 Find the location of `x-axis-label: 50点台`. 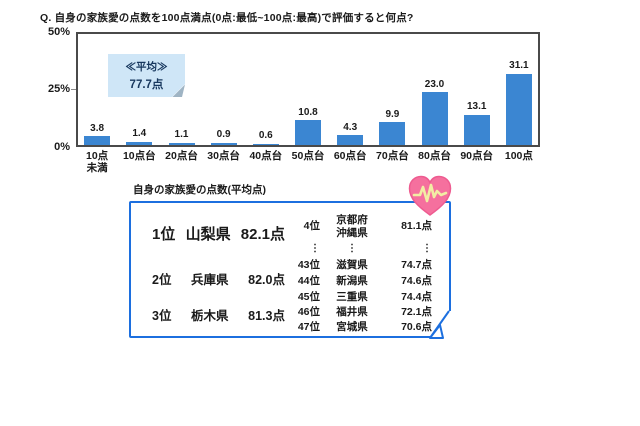

x-axis-label: 50点台 is located at coordinates (308, 156).